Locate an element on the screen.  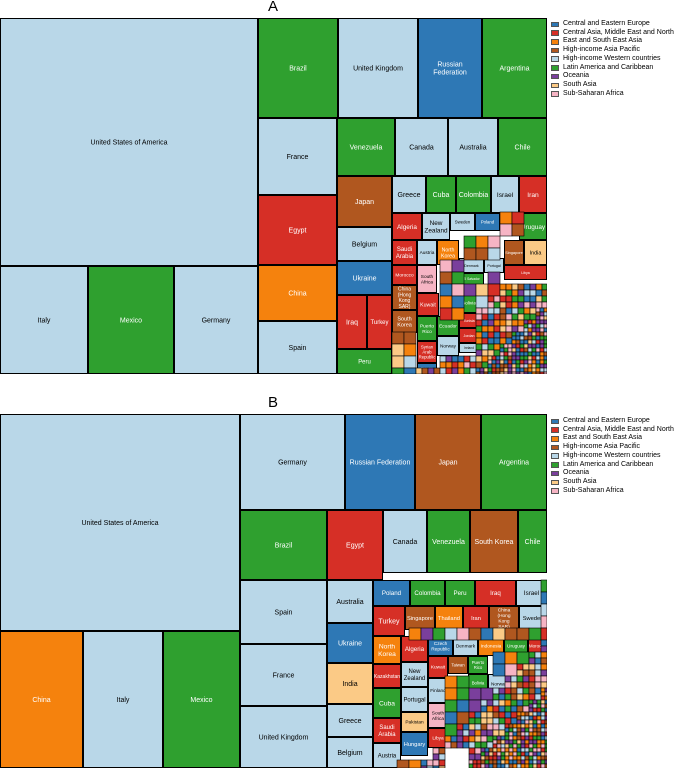
tile-label: Indonesia is located at coordinates (491, 647).